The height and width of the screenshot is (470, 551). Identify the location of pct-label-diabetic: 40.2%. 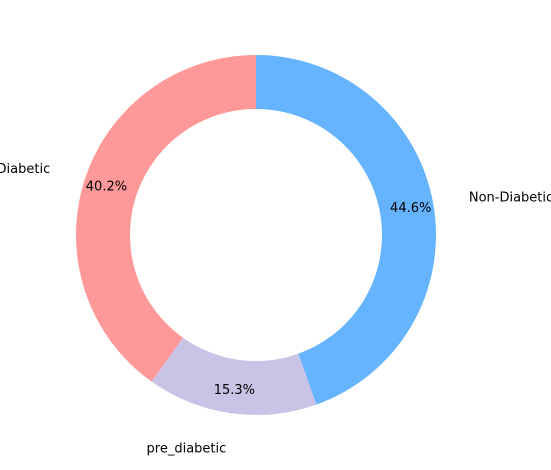
(106, 187).